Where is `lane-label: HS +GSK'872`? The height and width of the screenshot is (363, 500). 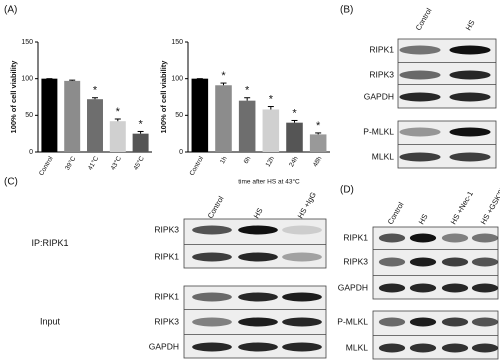 lane-label: HS +GSK'872 is located at coordinates (489, 203).